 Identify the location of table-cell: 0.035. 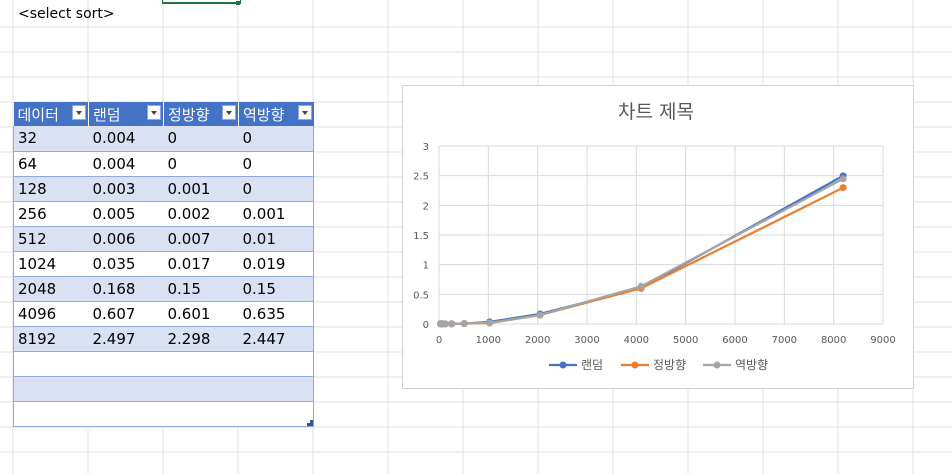
(126, 264).